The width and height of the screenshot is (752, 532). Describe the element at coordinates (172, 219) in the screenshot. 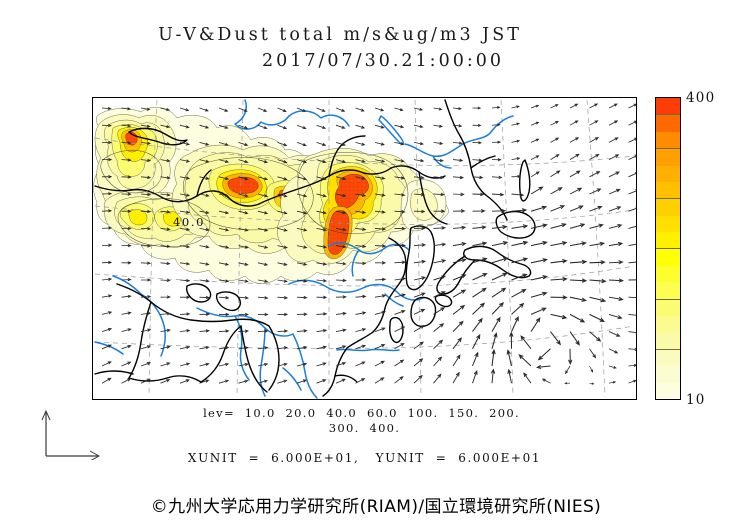

I see `dust-band-100-sw-b` at that location.